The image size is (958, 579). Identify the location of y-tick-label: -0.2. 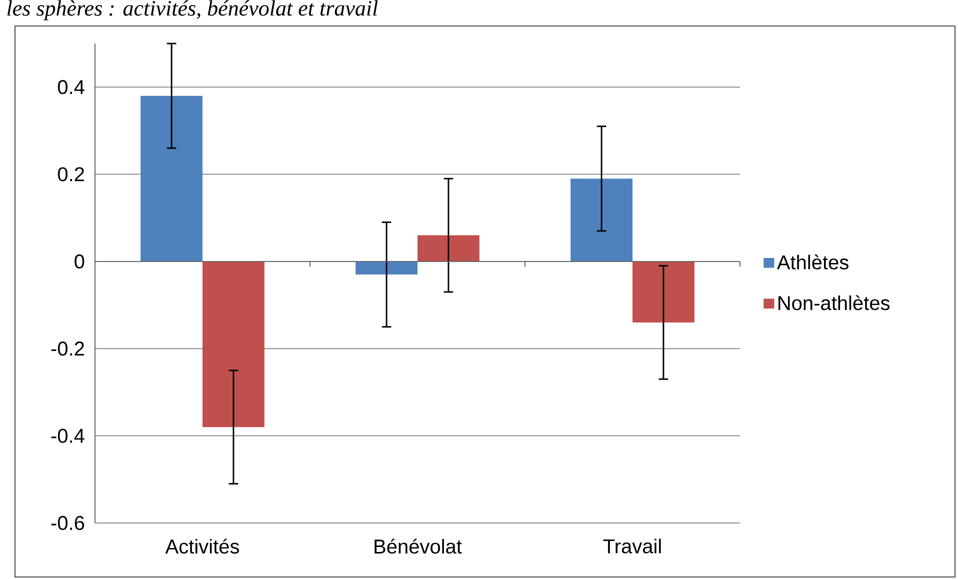
(67, 349).